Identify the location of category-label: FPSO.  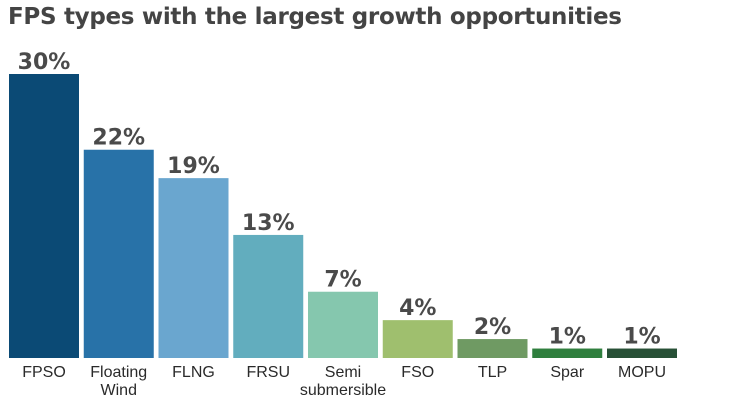
(44, 372).